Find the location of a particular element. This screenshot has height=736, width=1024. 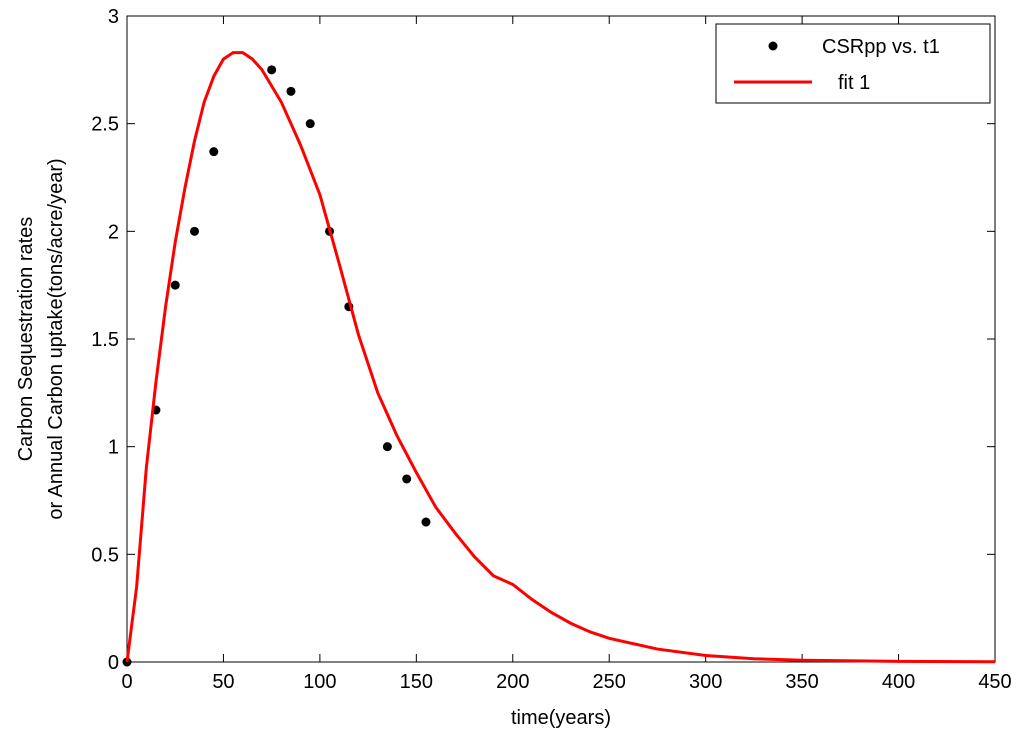

y-tick-label: 2.5 is located at coordinates (105, 125).